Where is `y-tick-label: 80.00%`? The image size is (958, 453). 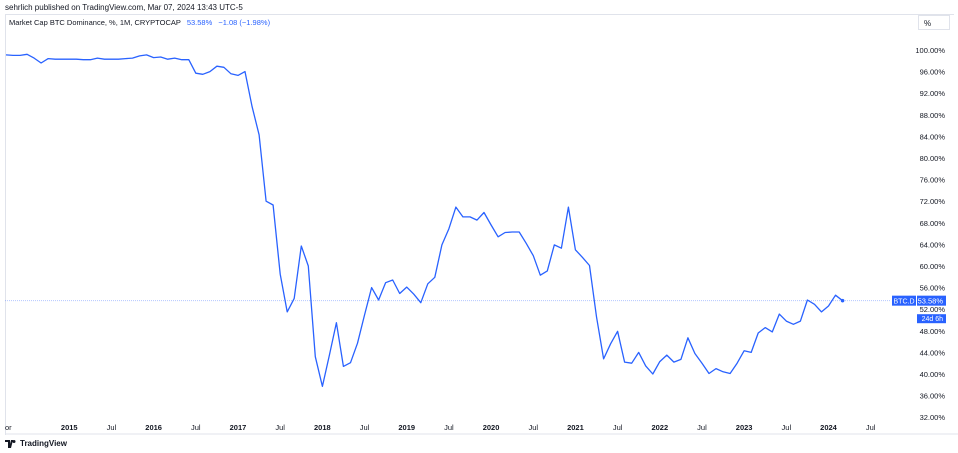
y-tick-label: 80.00% is located at coordinates (933, 158).